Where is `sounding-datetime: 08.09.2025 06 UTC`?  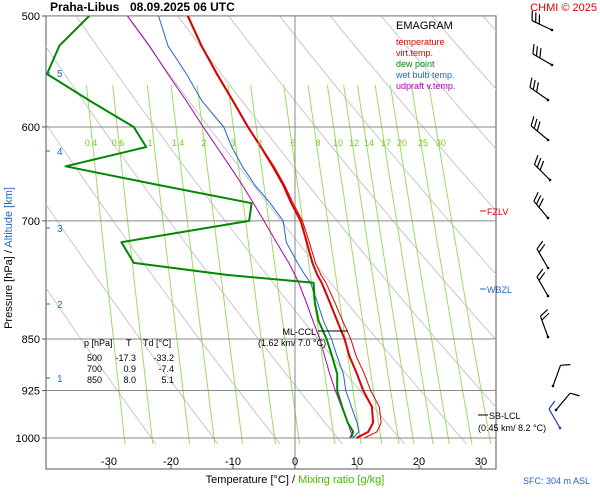
sounding-datetime: 08.09.2025 06 UTC is located at coordinates (182, 7).